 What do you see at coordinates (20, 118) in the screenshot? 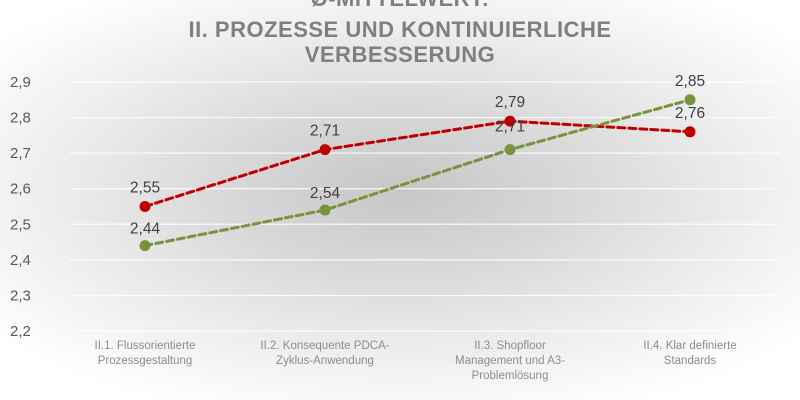
I see `y-tick-label: 2,8` at bounding box center [20, 118].